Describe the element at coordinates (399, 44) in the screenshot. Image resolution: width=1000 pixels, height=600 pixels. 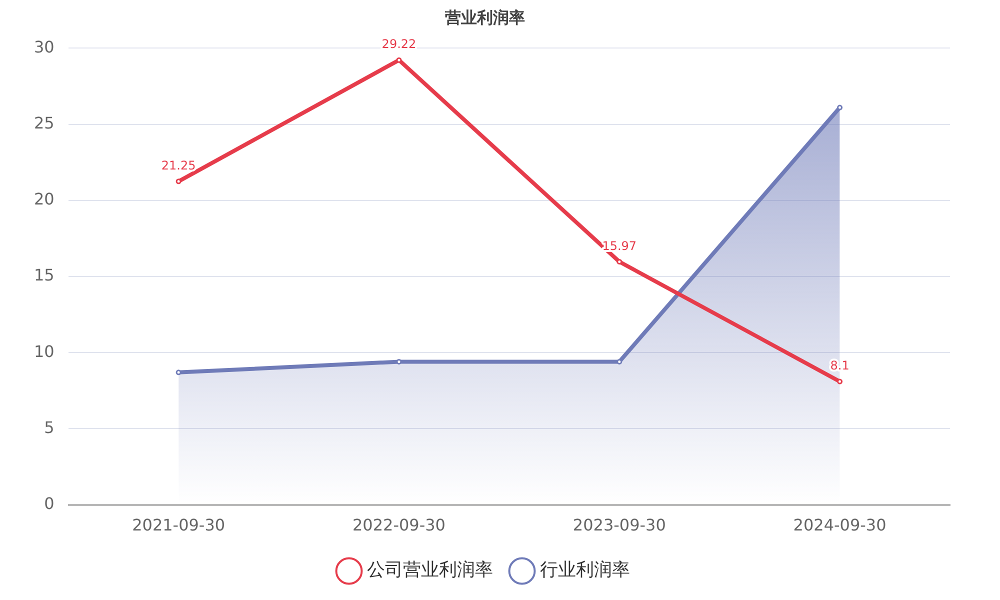
I see `data-label: 29.22` at that location.